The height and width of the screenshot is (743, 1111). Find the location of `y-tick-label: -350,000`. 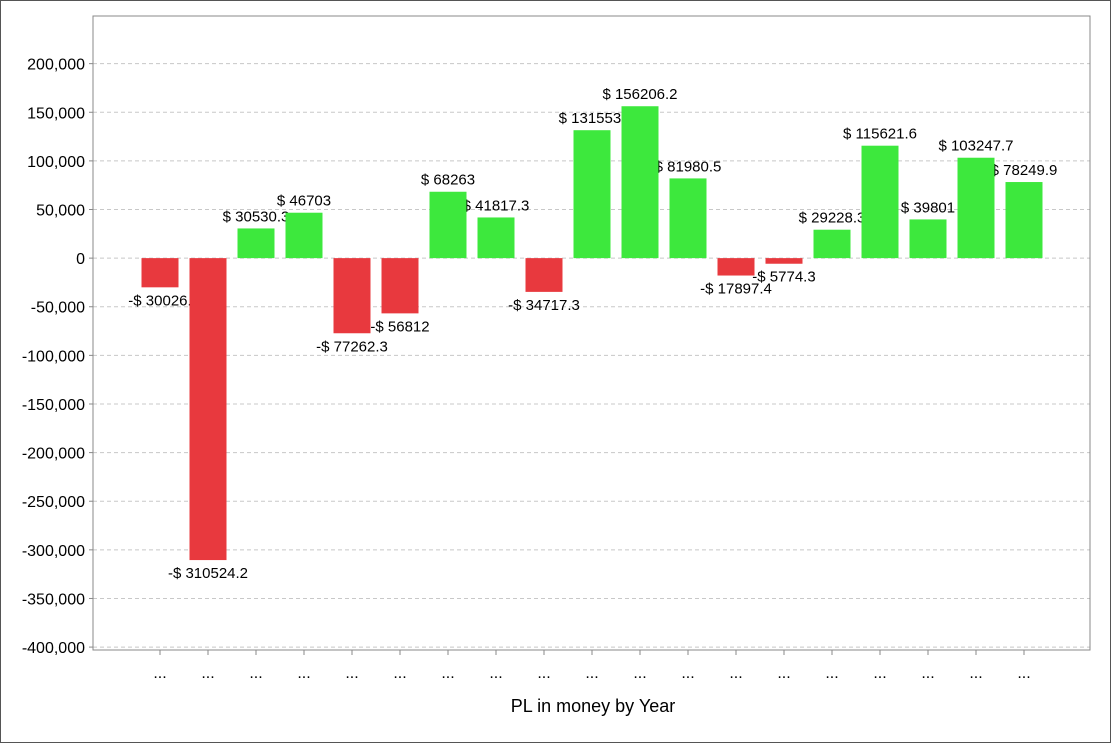

y-tick-label: -350,000 is located at coordinates (53, 599).